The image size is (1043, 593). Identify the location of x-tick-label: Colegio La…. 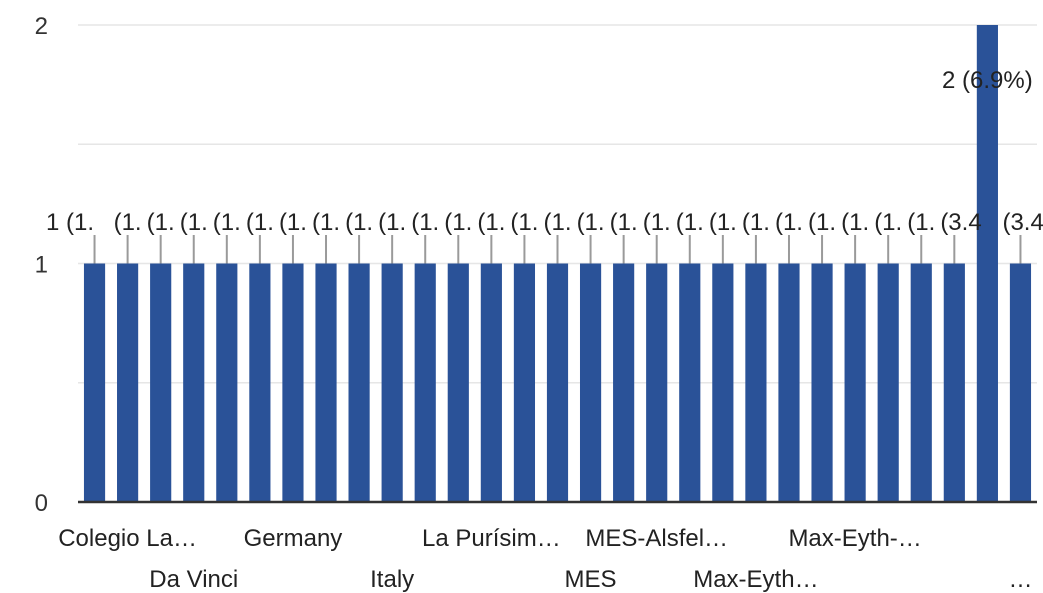
(127, 538).